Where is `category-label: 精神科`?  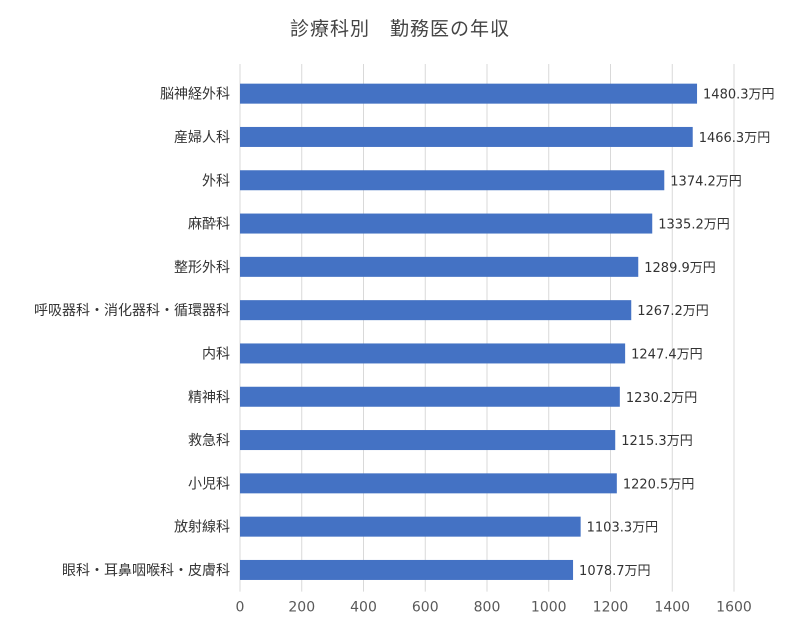 category-label: 精神科 is located at coordinates (209, 398).